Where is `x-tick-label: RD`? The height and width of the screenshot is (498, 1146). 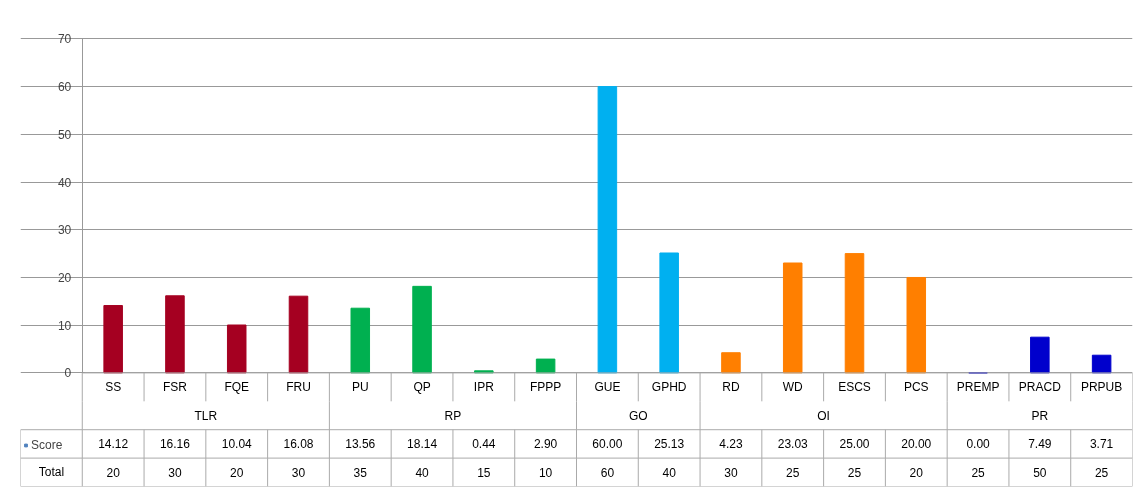
x-tick-label: RD is located at coordinates (731, 387).